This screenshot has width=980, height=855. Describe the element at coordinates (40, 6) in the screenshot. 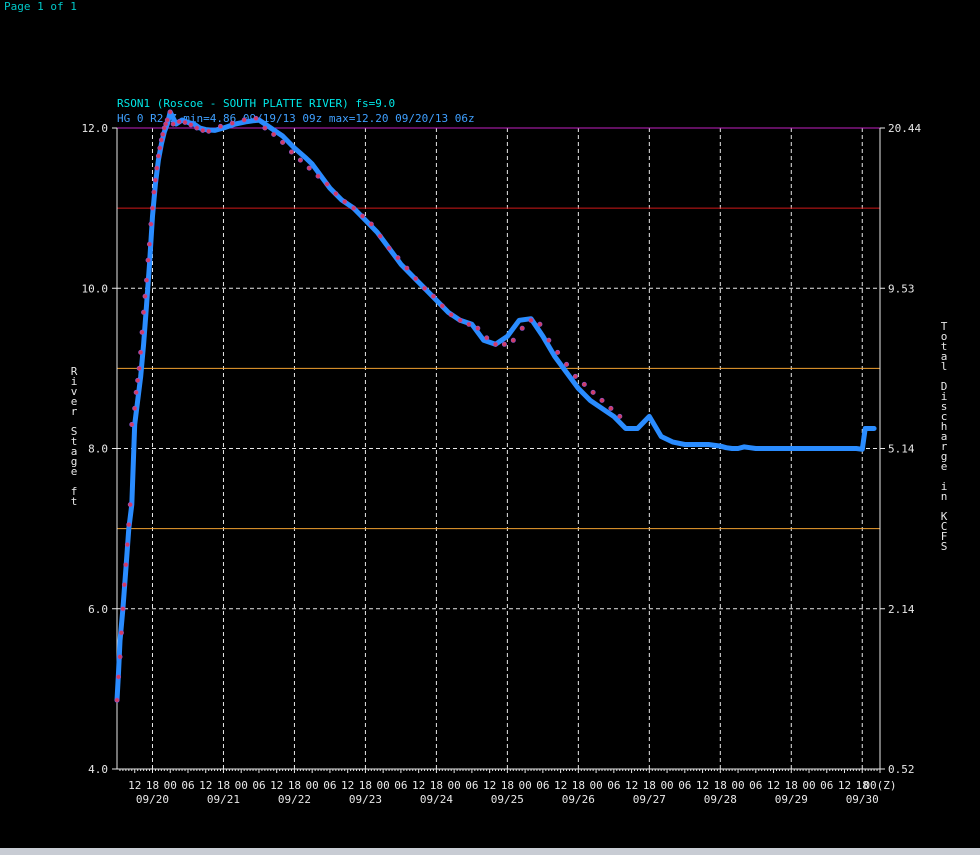

I see `page-indicator: Page 1 of 1` at that location.